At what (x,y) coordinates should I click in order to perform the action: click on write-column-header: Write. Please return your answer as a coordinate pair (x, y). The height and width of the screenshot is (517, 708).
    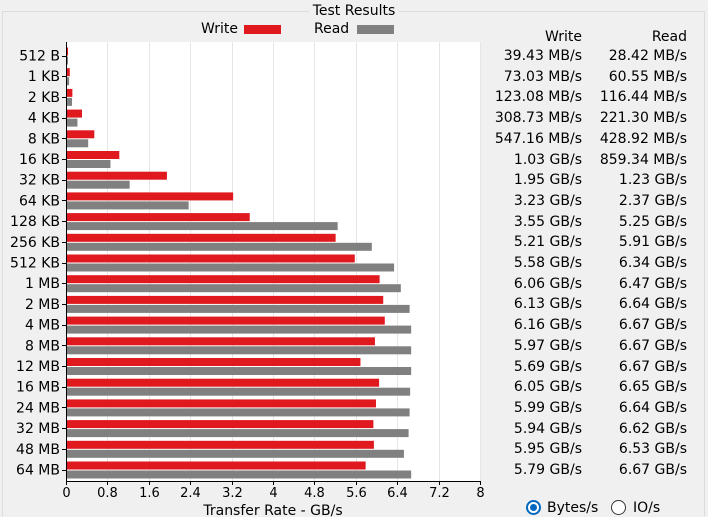
    Looking at the image, I should click on (563, 37).